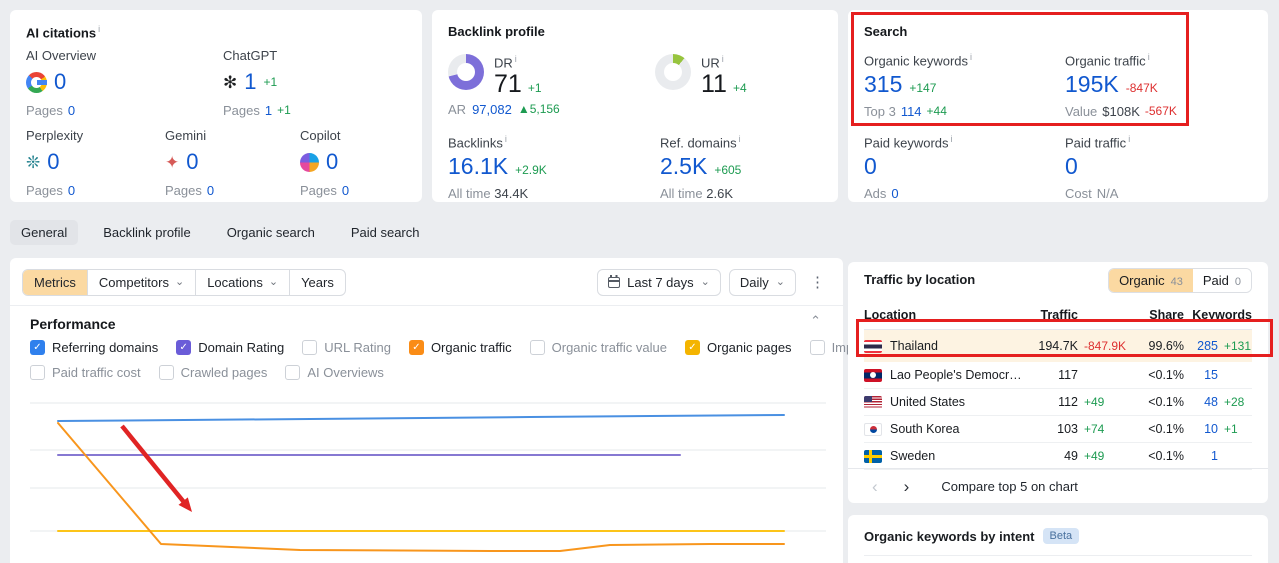  Describe the element at coordinates (1096, 143) in the screenshot. I see `paid-traffic-label: Paid traffic` at that location.